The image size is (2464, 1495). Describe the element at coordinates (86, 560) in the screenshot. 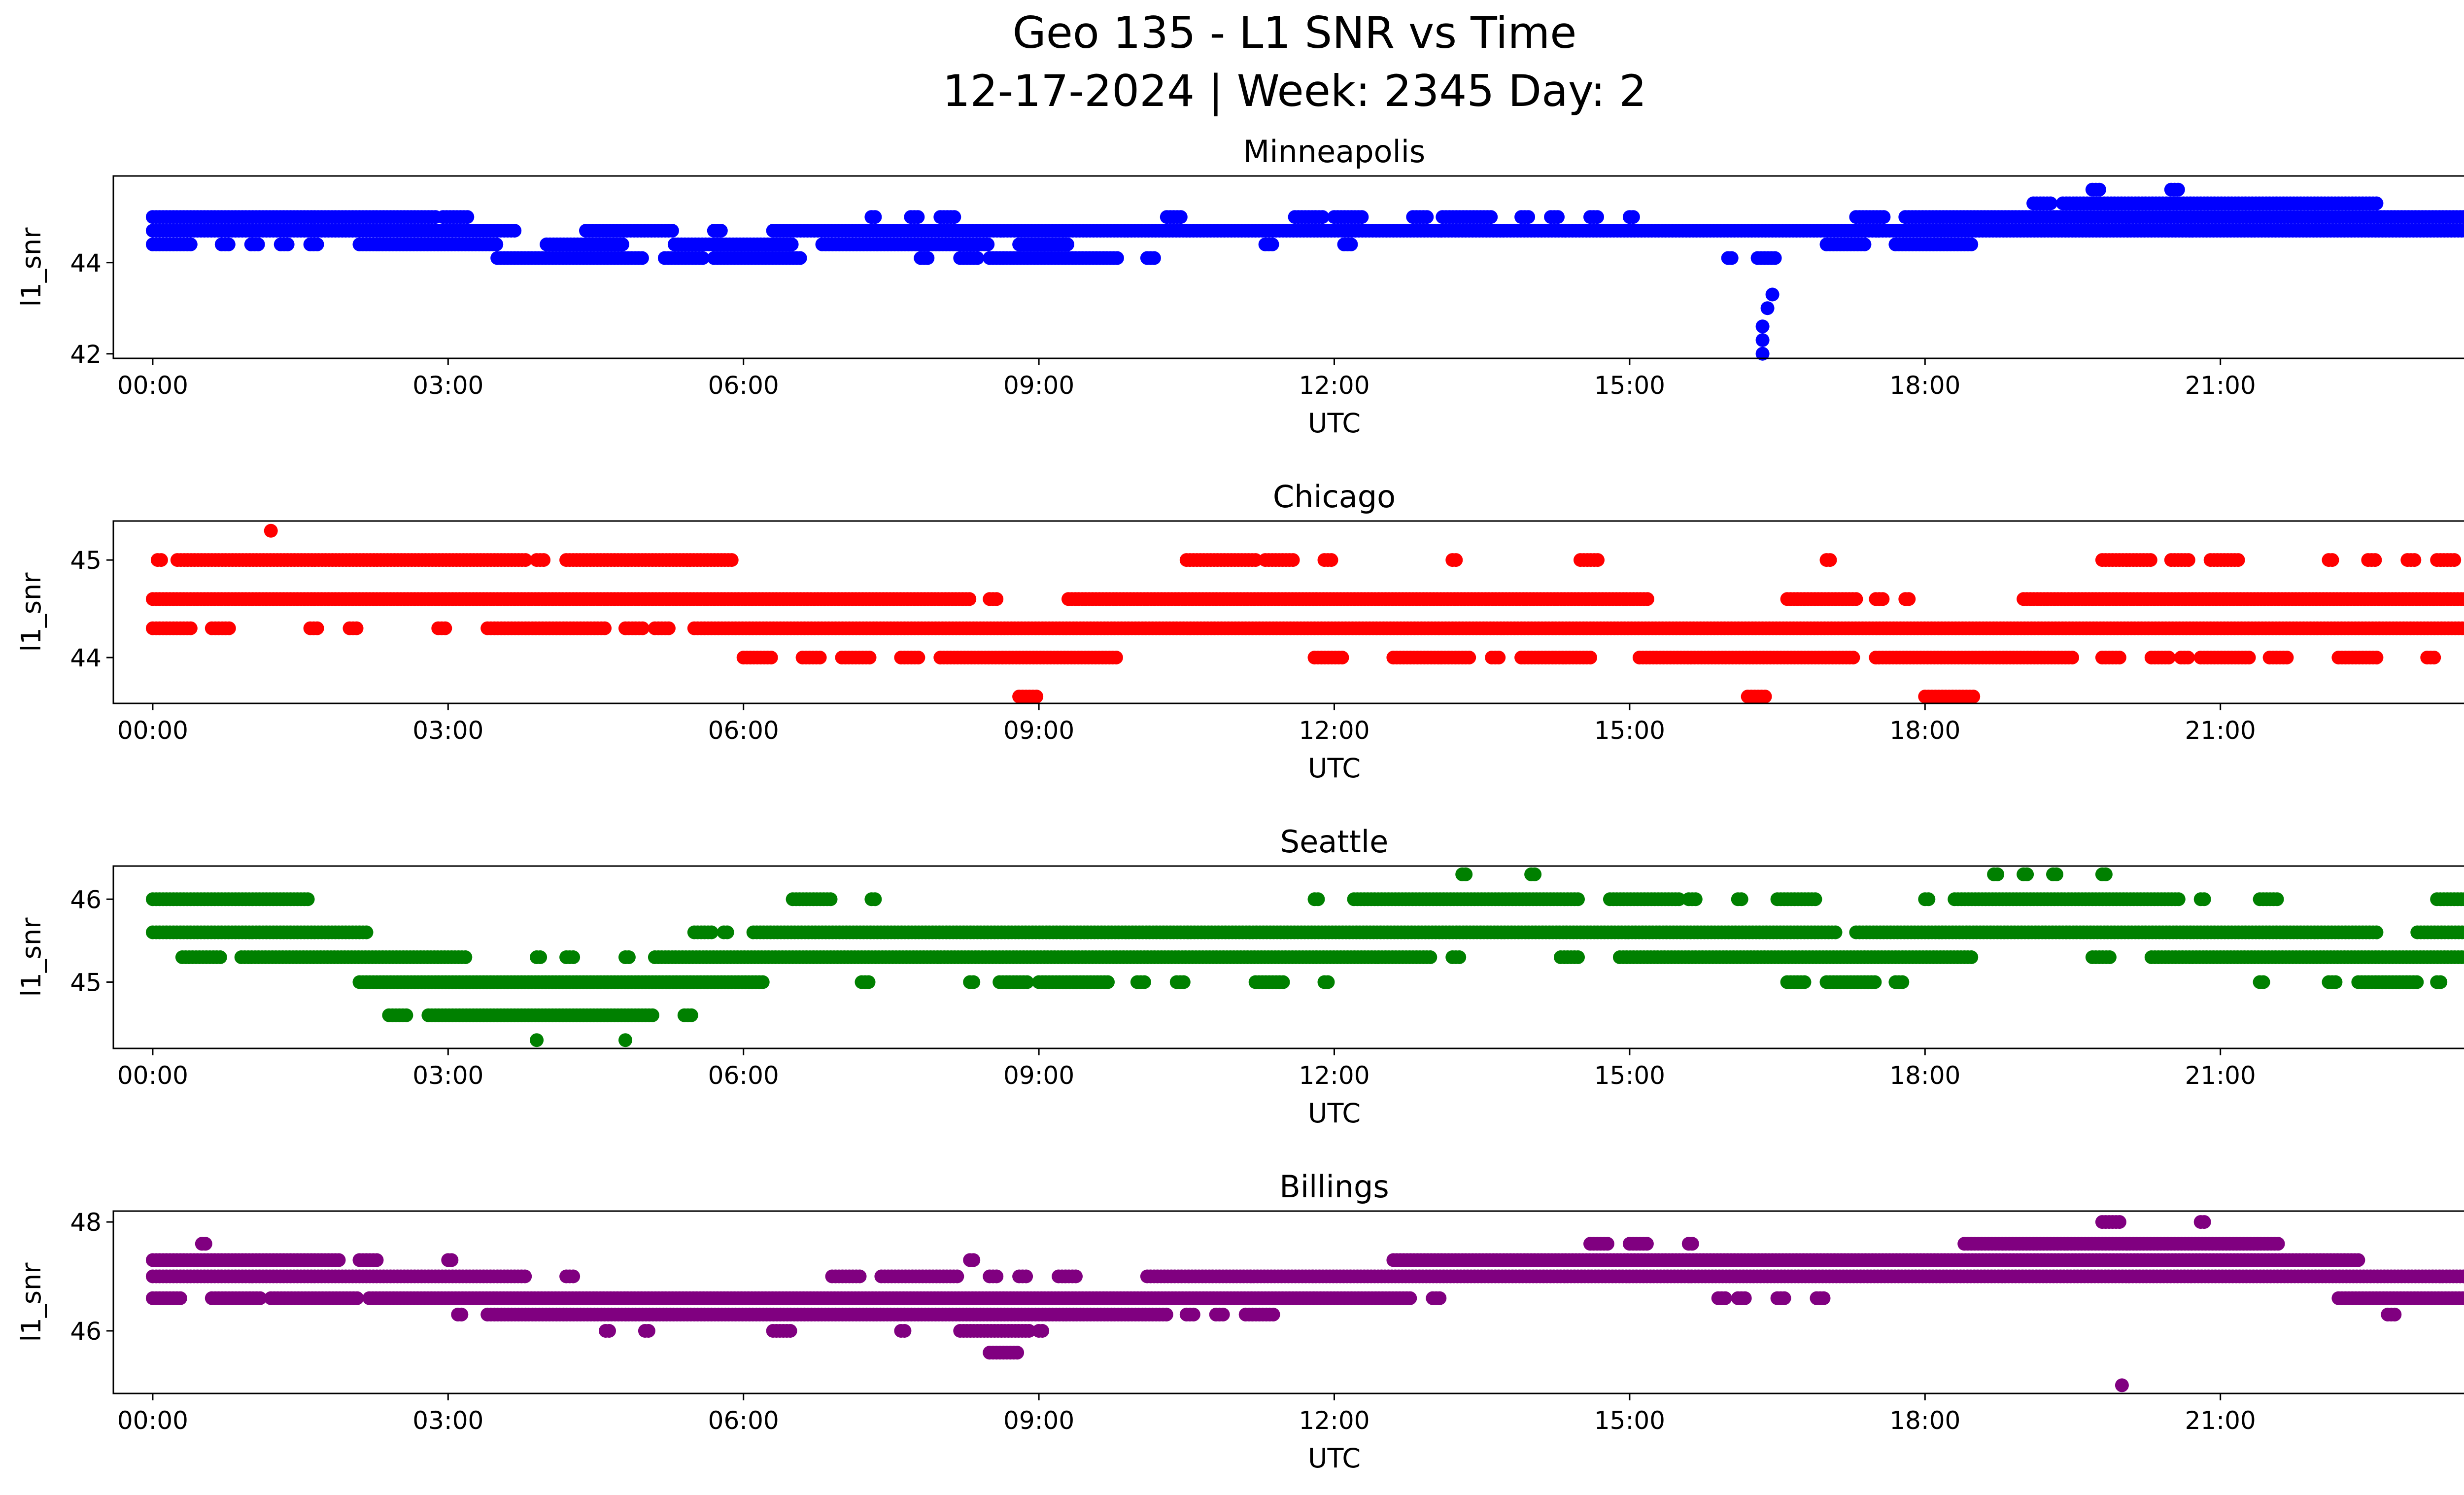

I see `y-tick-label: 45` at that location.